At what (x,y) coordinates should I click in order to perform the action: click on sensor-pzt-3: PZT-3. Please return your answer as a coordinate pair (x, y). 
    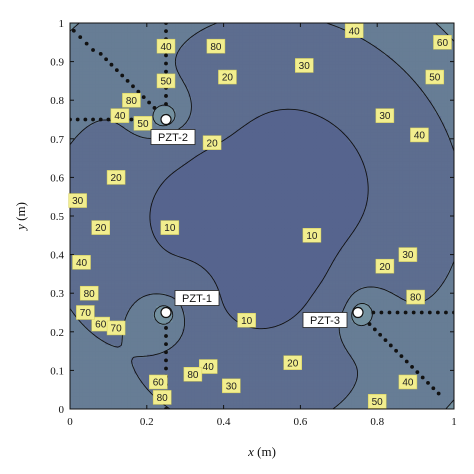
    Looking at the image, I should click on (333, 317).